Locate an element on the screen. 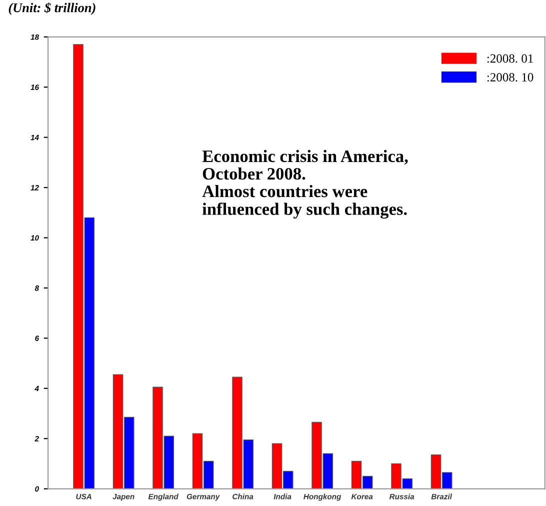 The image size is (546, 506). chart-title: (Unit: $ trillion) is located at coordinates (52, 8).